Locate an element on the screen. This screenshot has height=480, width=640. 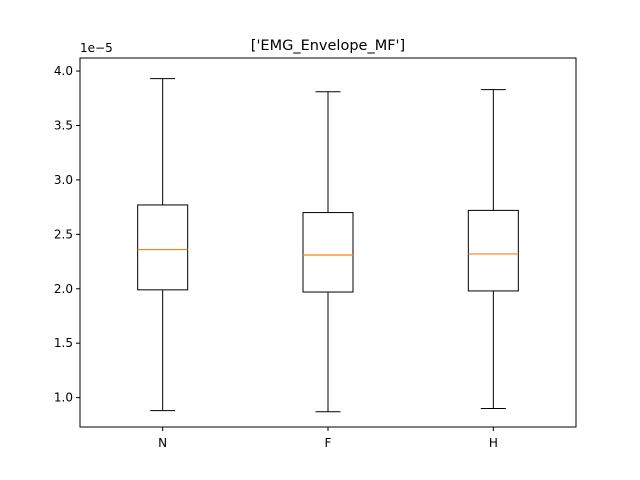
x-tick-label: F is located at coordinates (328, 443).